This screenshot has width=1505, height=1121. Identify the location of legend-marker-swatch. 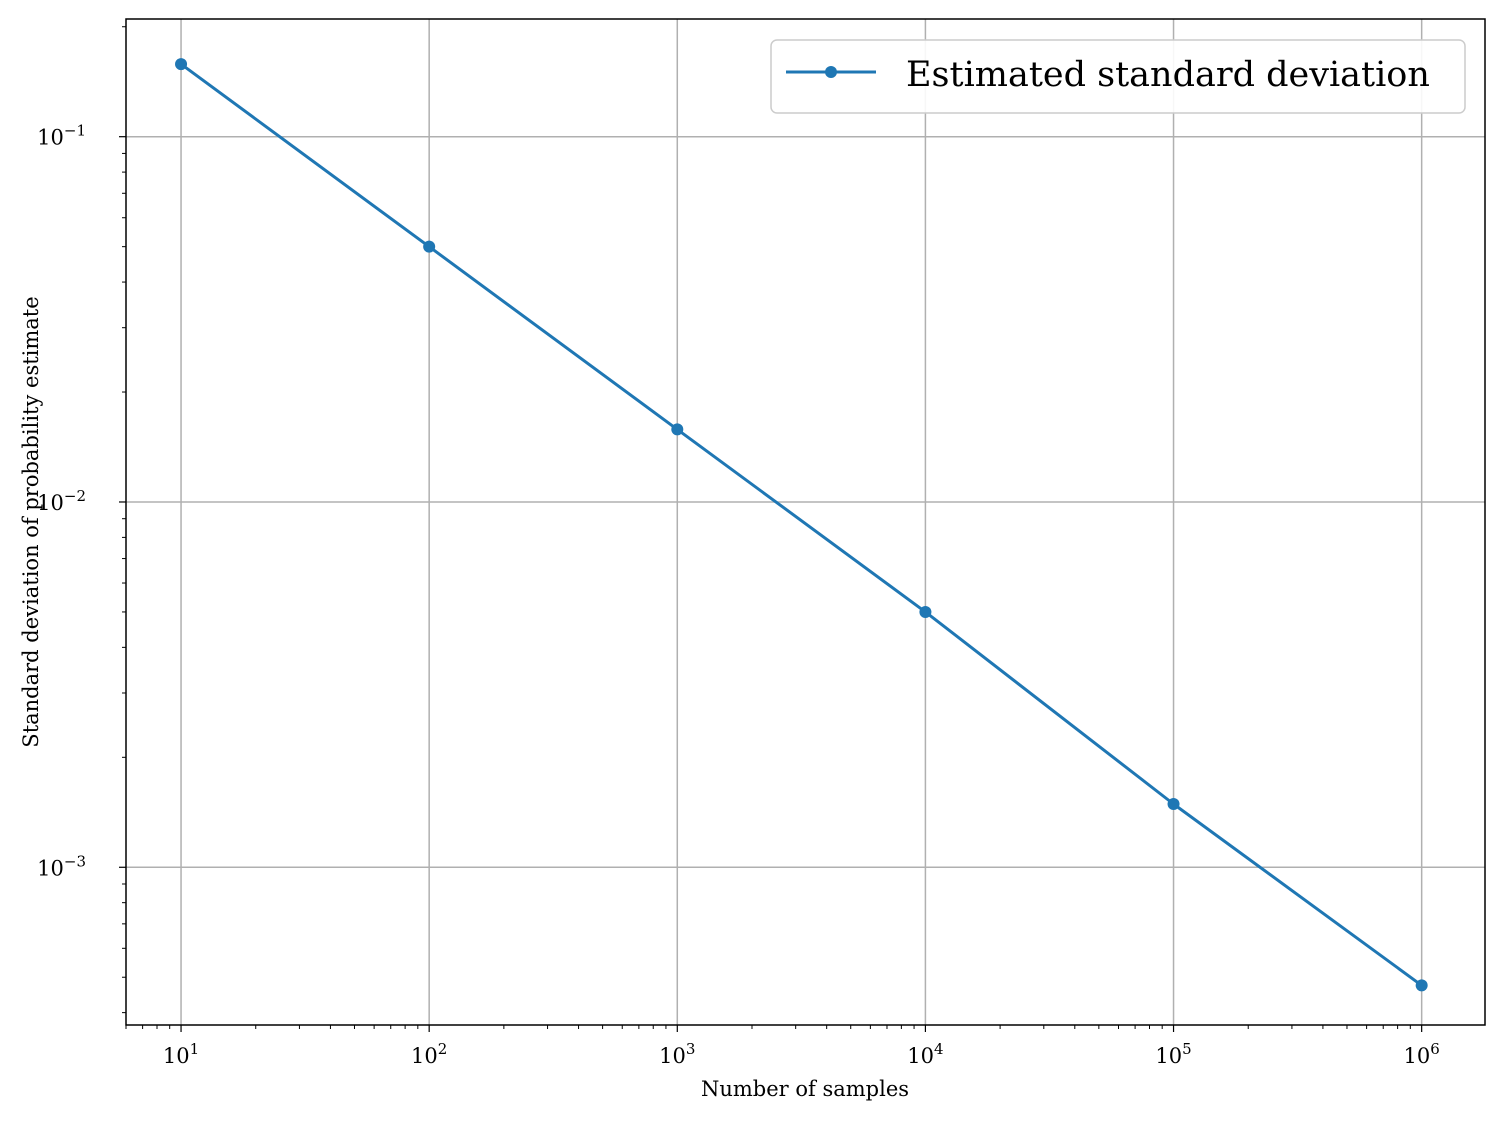
(831, 72).